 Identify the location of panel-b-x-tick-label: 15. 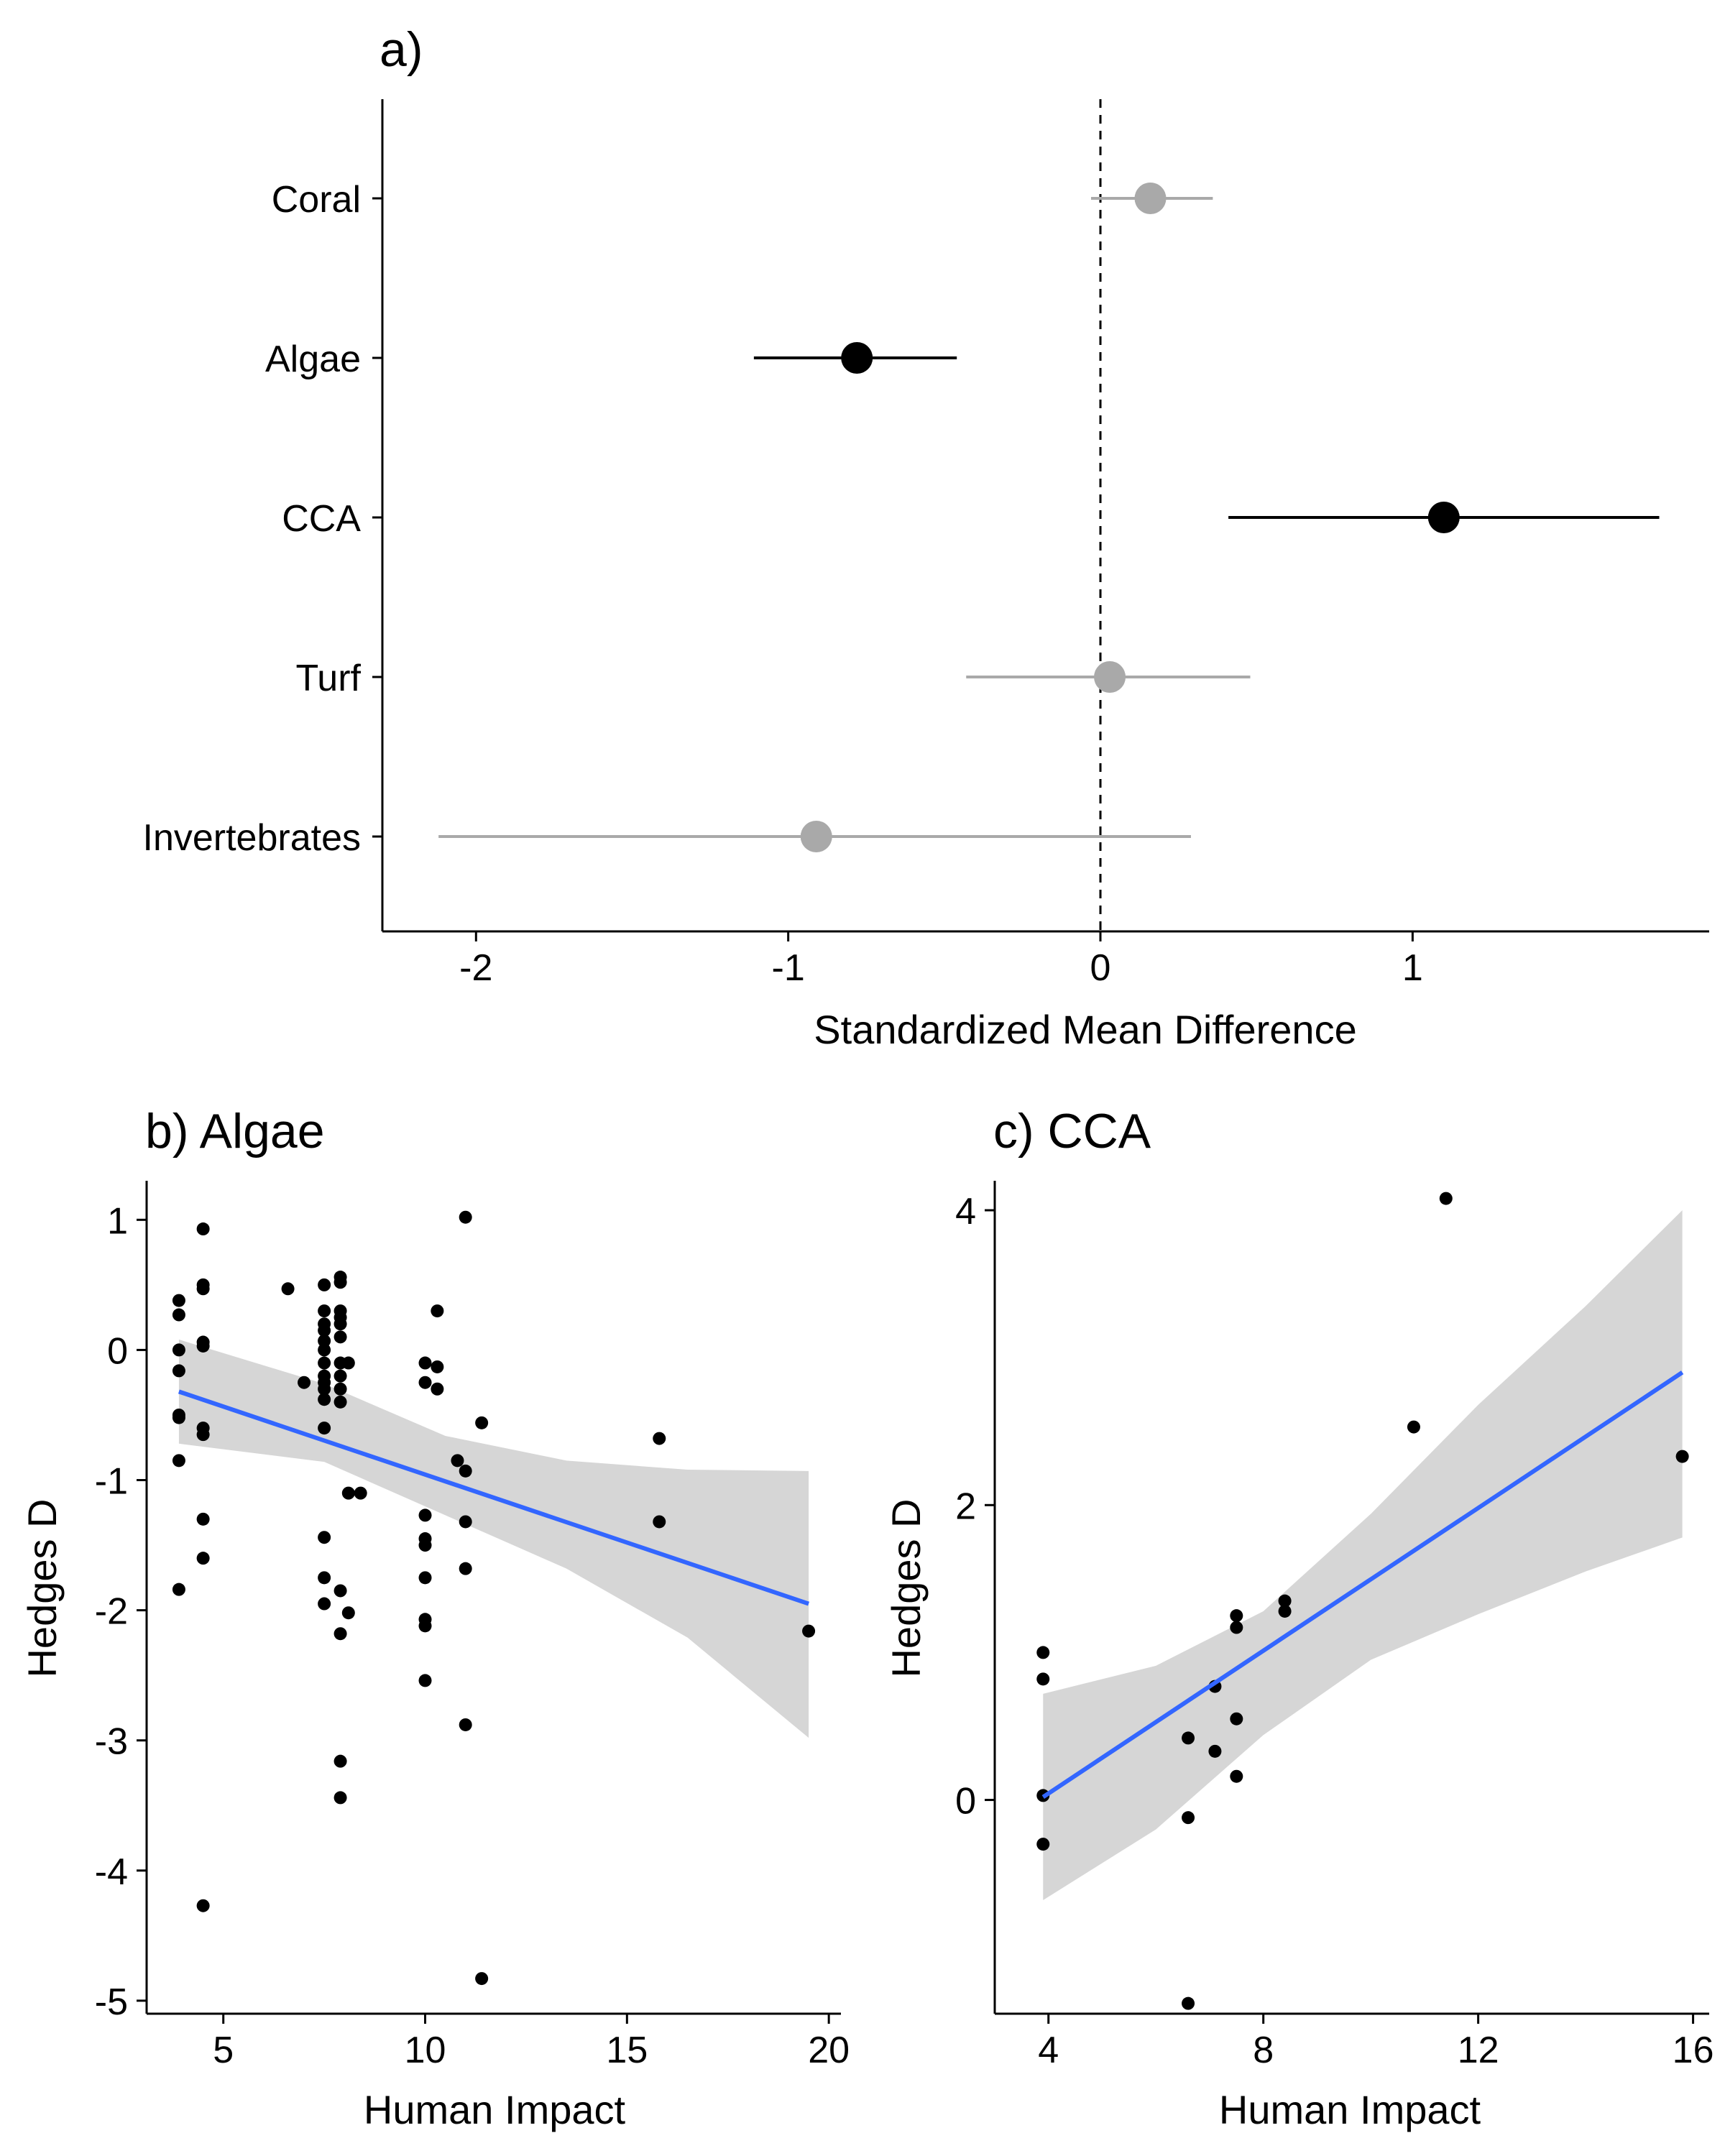
(627, 2050).